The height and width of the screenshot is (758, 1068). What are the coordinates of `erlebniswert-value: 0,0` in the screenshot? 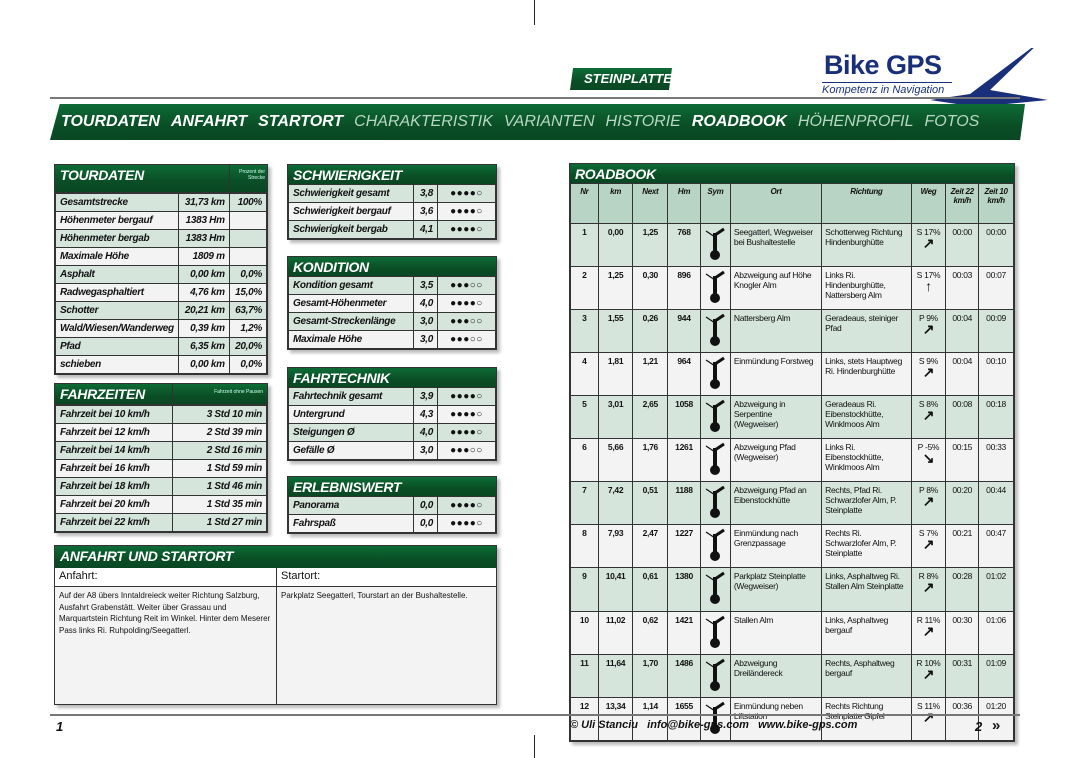 It's located at (425, 505).